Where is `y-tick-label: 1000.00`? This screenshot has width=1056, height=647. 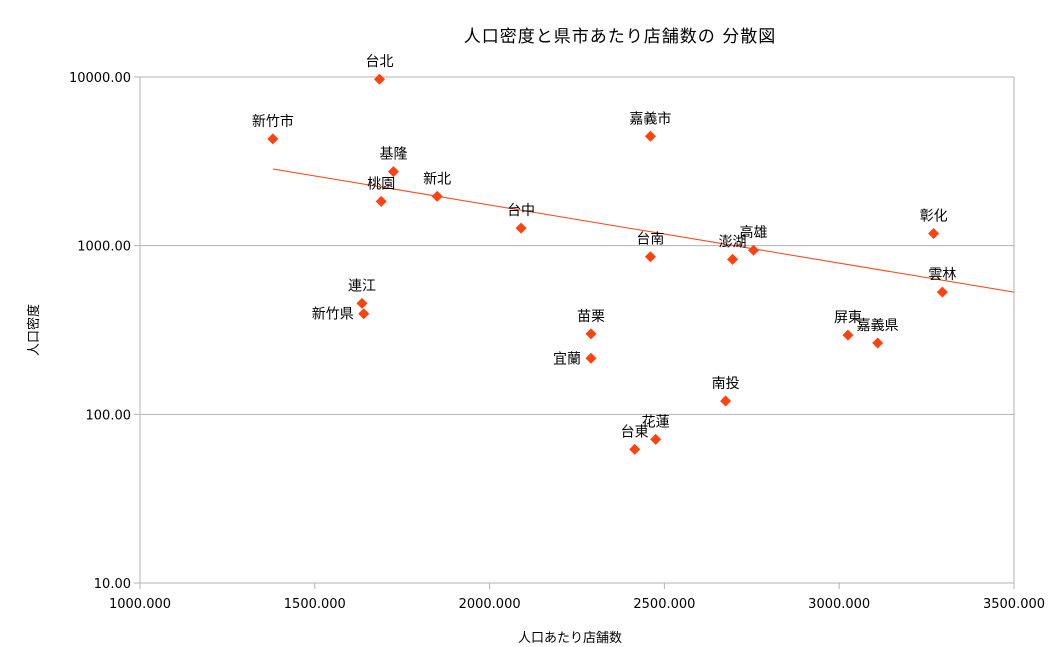
y-tick-label: 1000.00 is located at coordinates (104, 247).